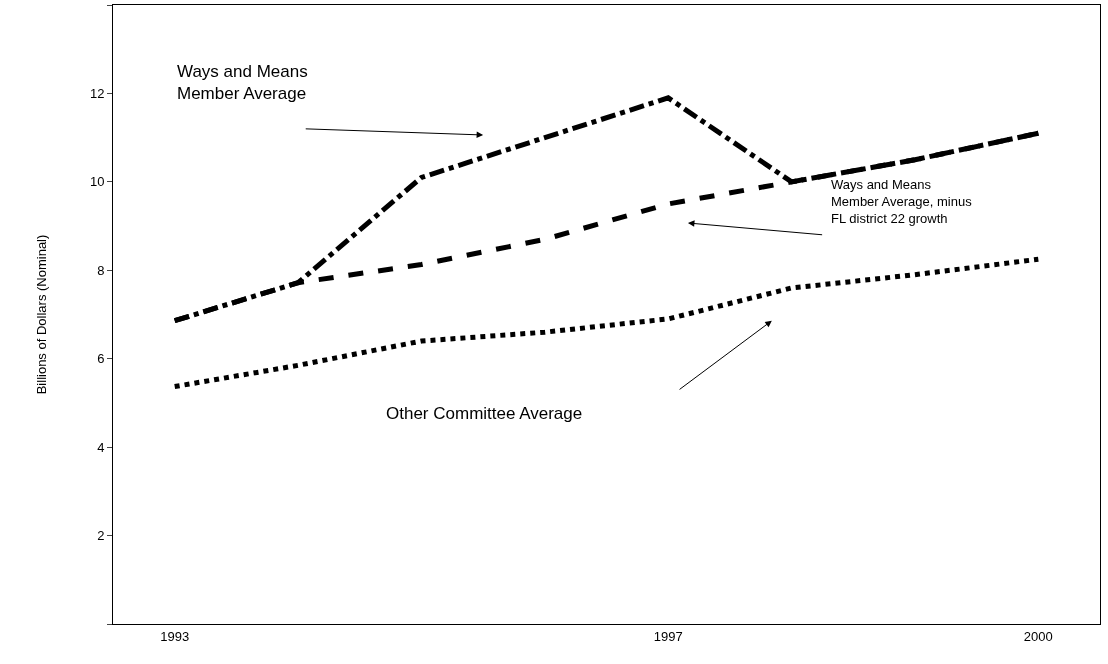 The height and width of the screenshot is (664, 1108). What do you see at coordinates (101, 359) in the screenshot?
I see `y-tick-label: 6` at bounding box center [101, 359].